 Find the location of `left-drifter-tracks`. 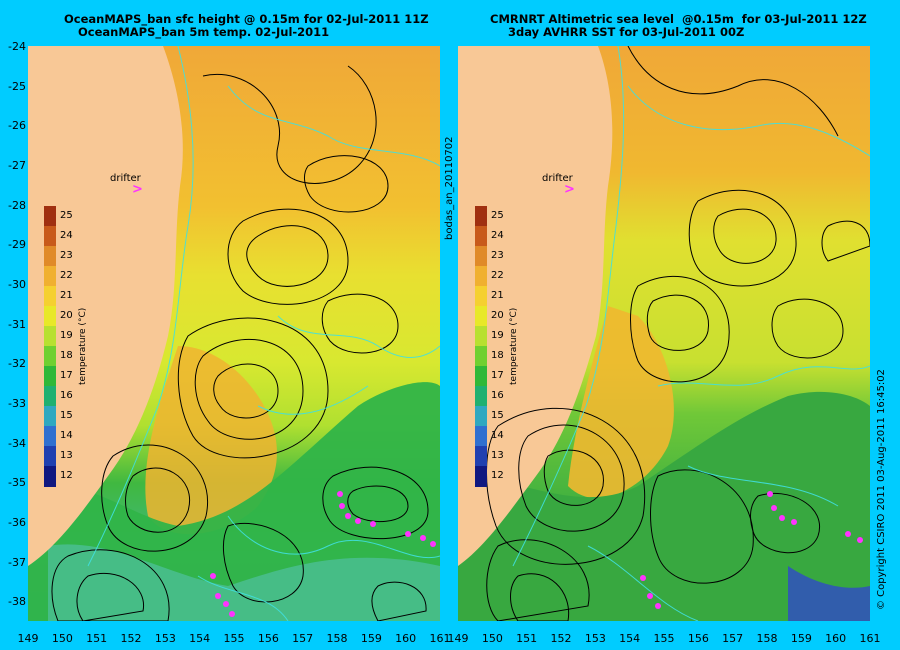

left-drifter-tracks is located at coordinates (323, 554).